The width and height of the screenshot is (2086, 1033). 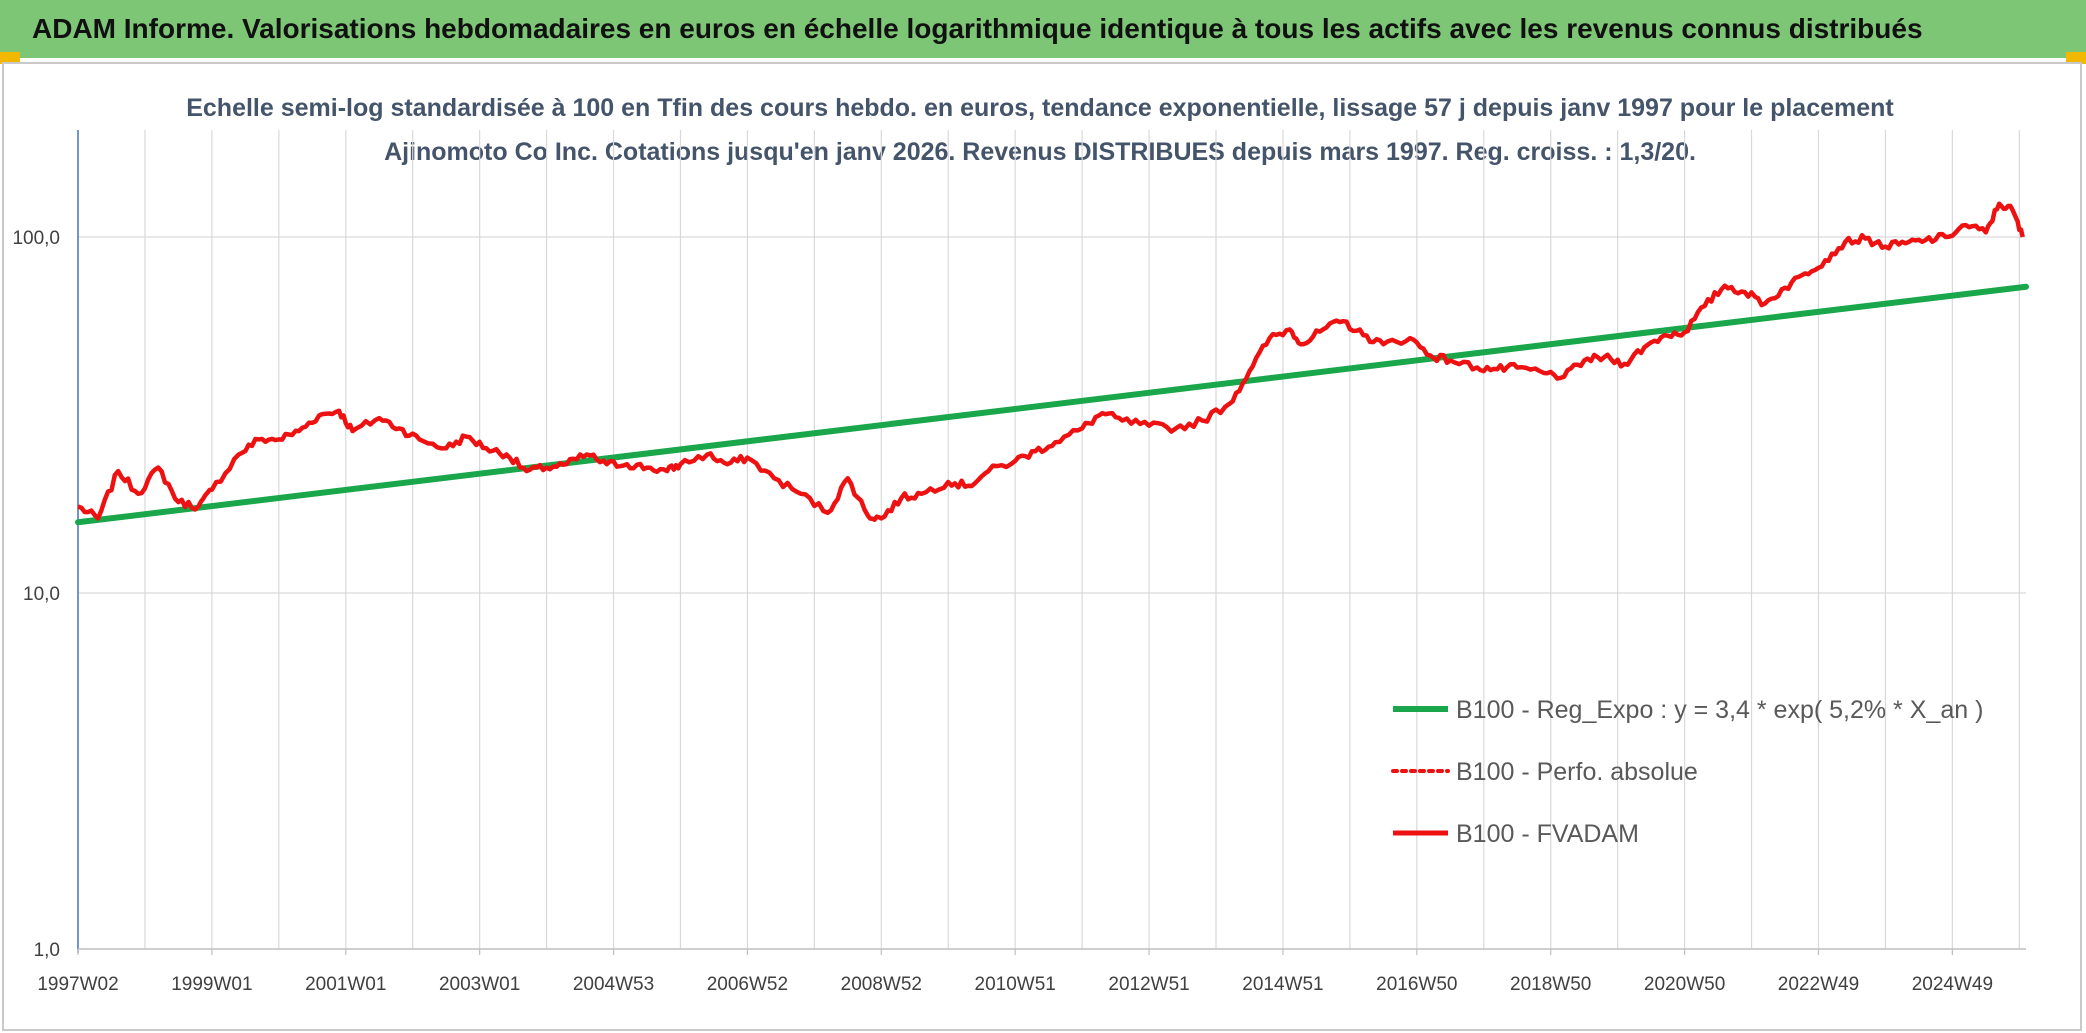 What do you see at coordinates (1148, 984) in the screenshot?
I see `x-tick-label: 2012W51` at bounding box center [1148, 984].